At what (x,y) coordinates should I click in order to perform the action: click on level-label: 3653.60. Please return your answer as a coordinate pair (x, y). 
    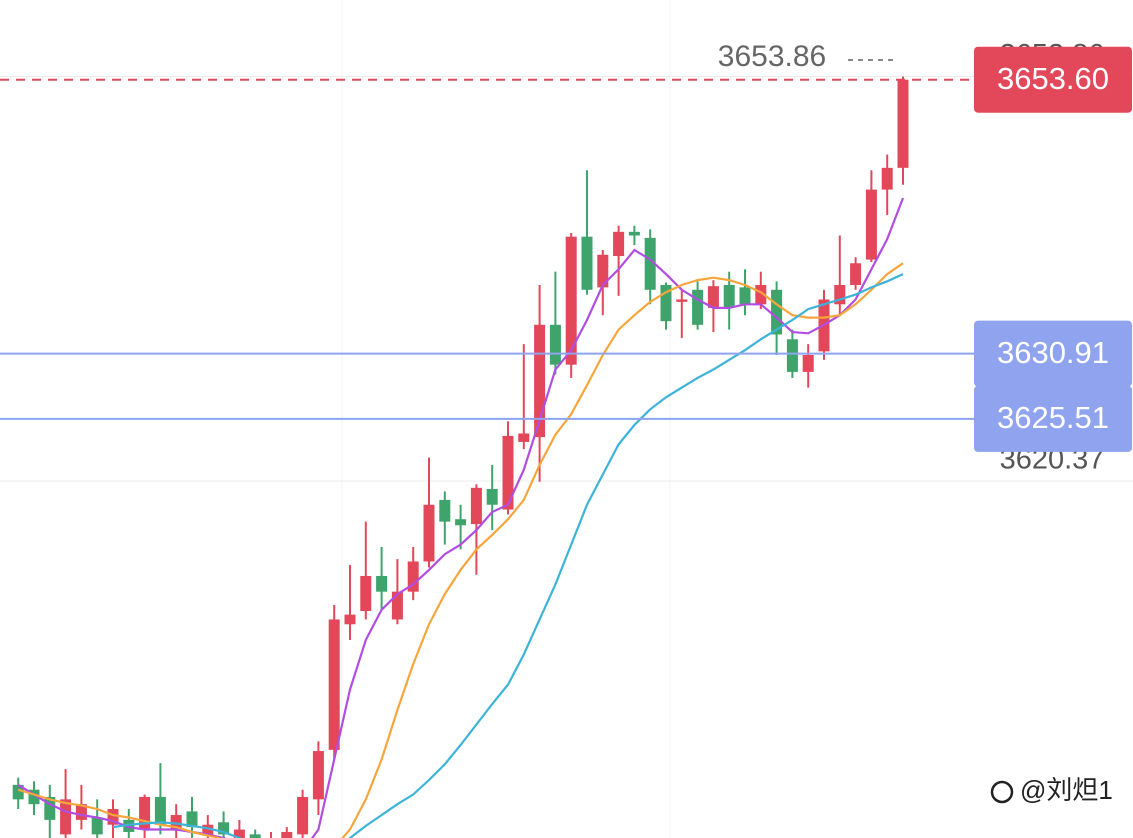
    Looking at the image, I should click on (1053, 78).